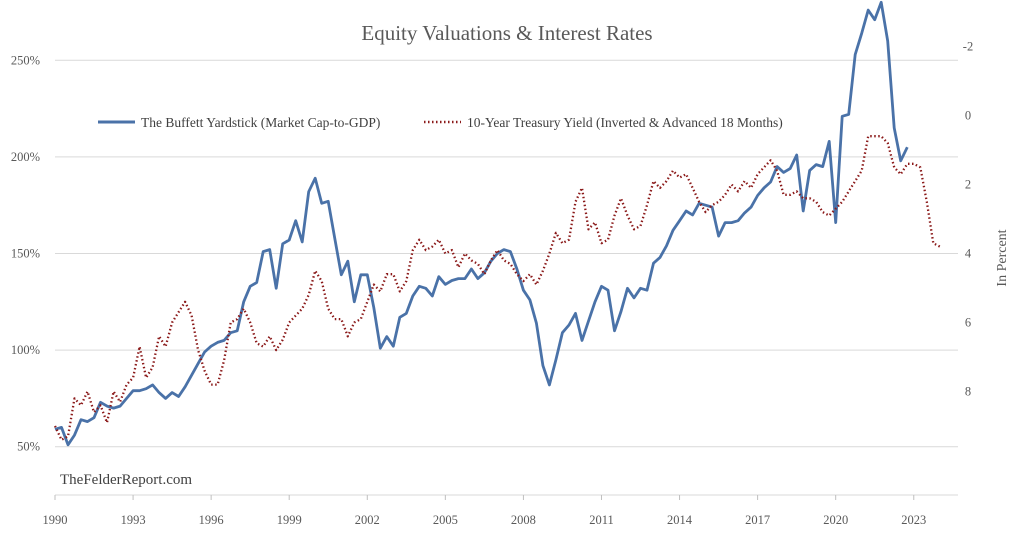 The width and height of the screenshot is (1024, 539). Describe the element at coordinates (601, 520) in the screenshot. I see `x-tick-label: 2011` at that location.